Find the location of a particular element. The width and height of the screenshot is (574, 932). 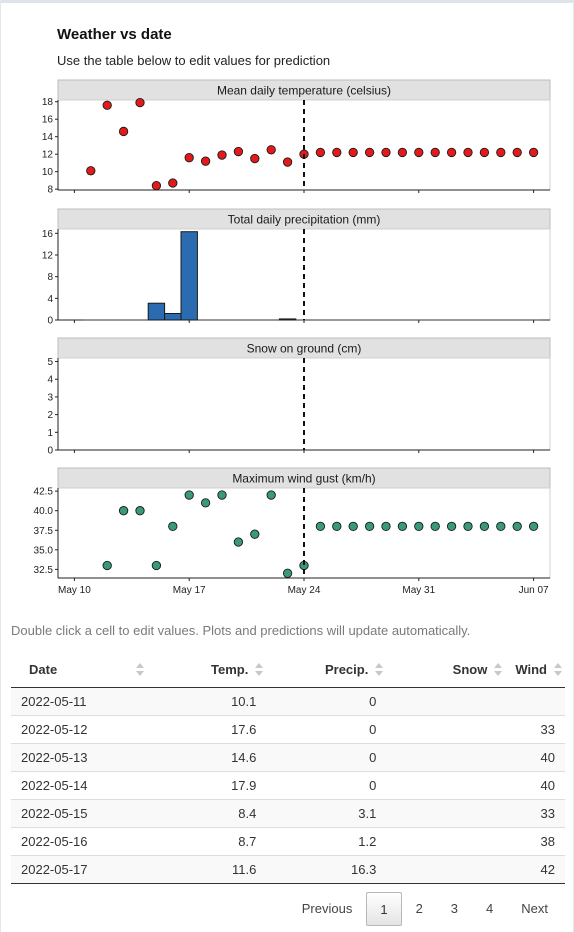

cell-date: 2022-05-16 is located at coordinates (79, 841).